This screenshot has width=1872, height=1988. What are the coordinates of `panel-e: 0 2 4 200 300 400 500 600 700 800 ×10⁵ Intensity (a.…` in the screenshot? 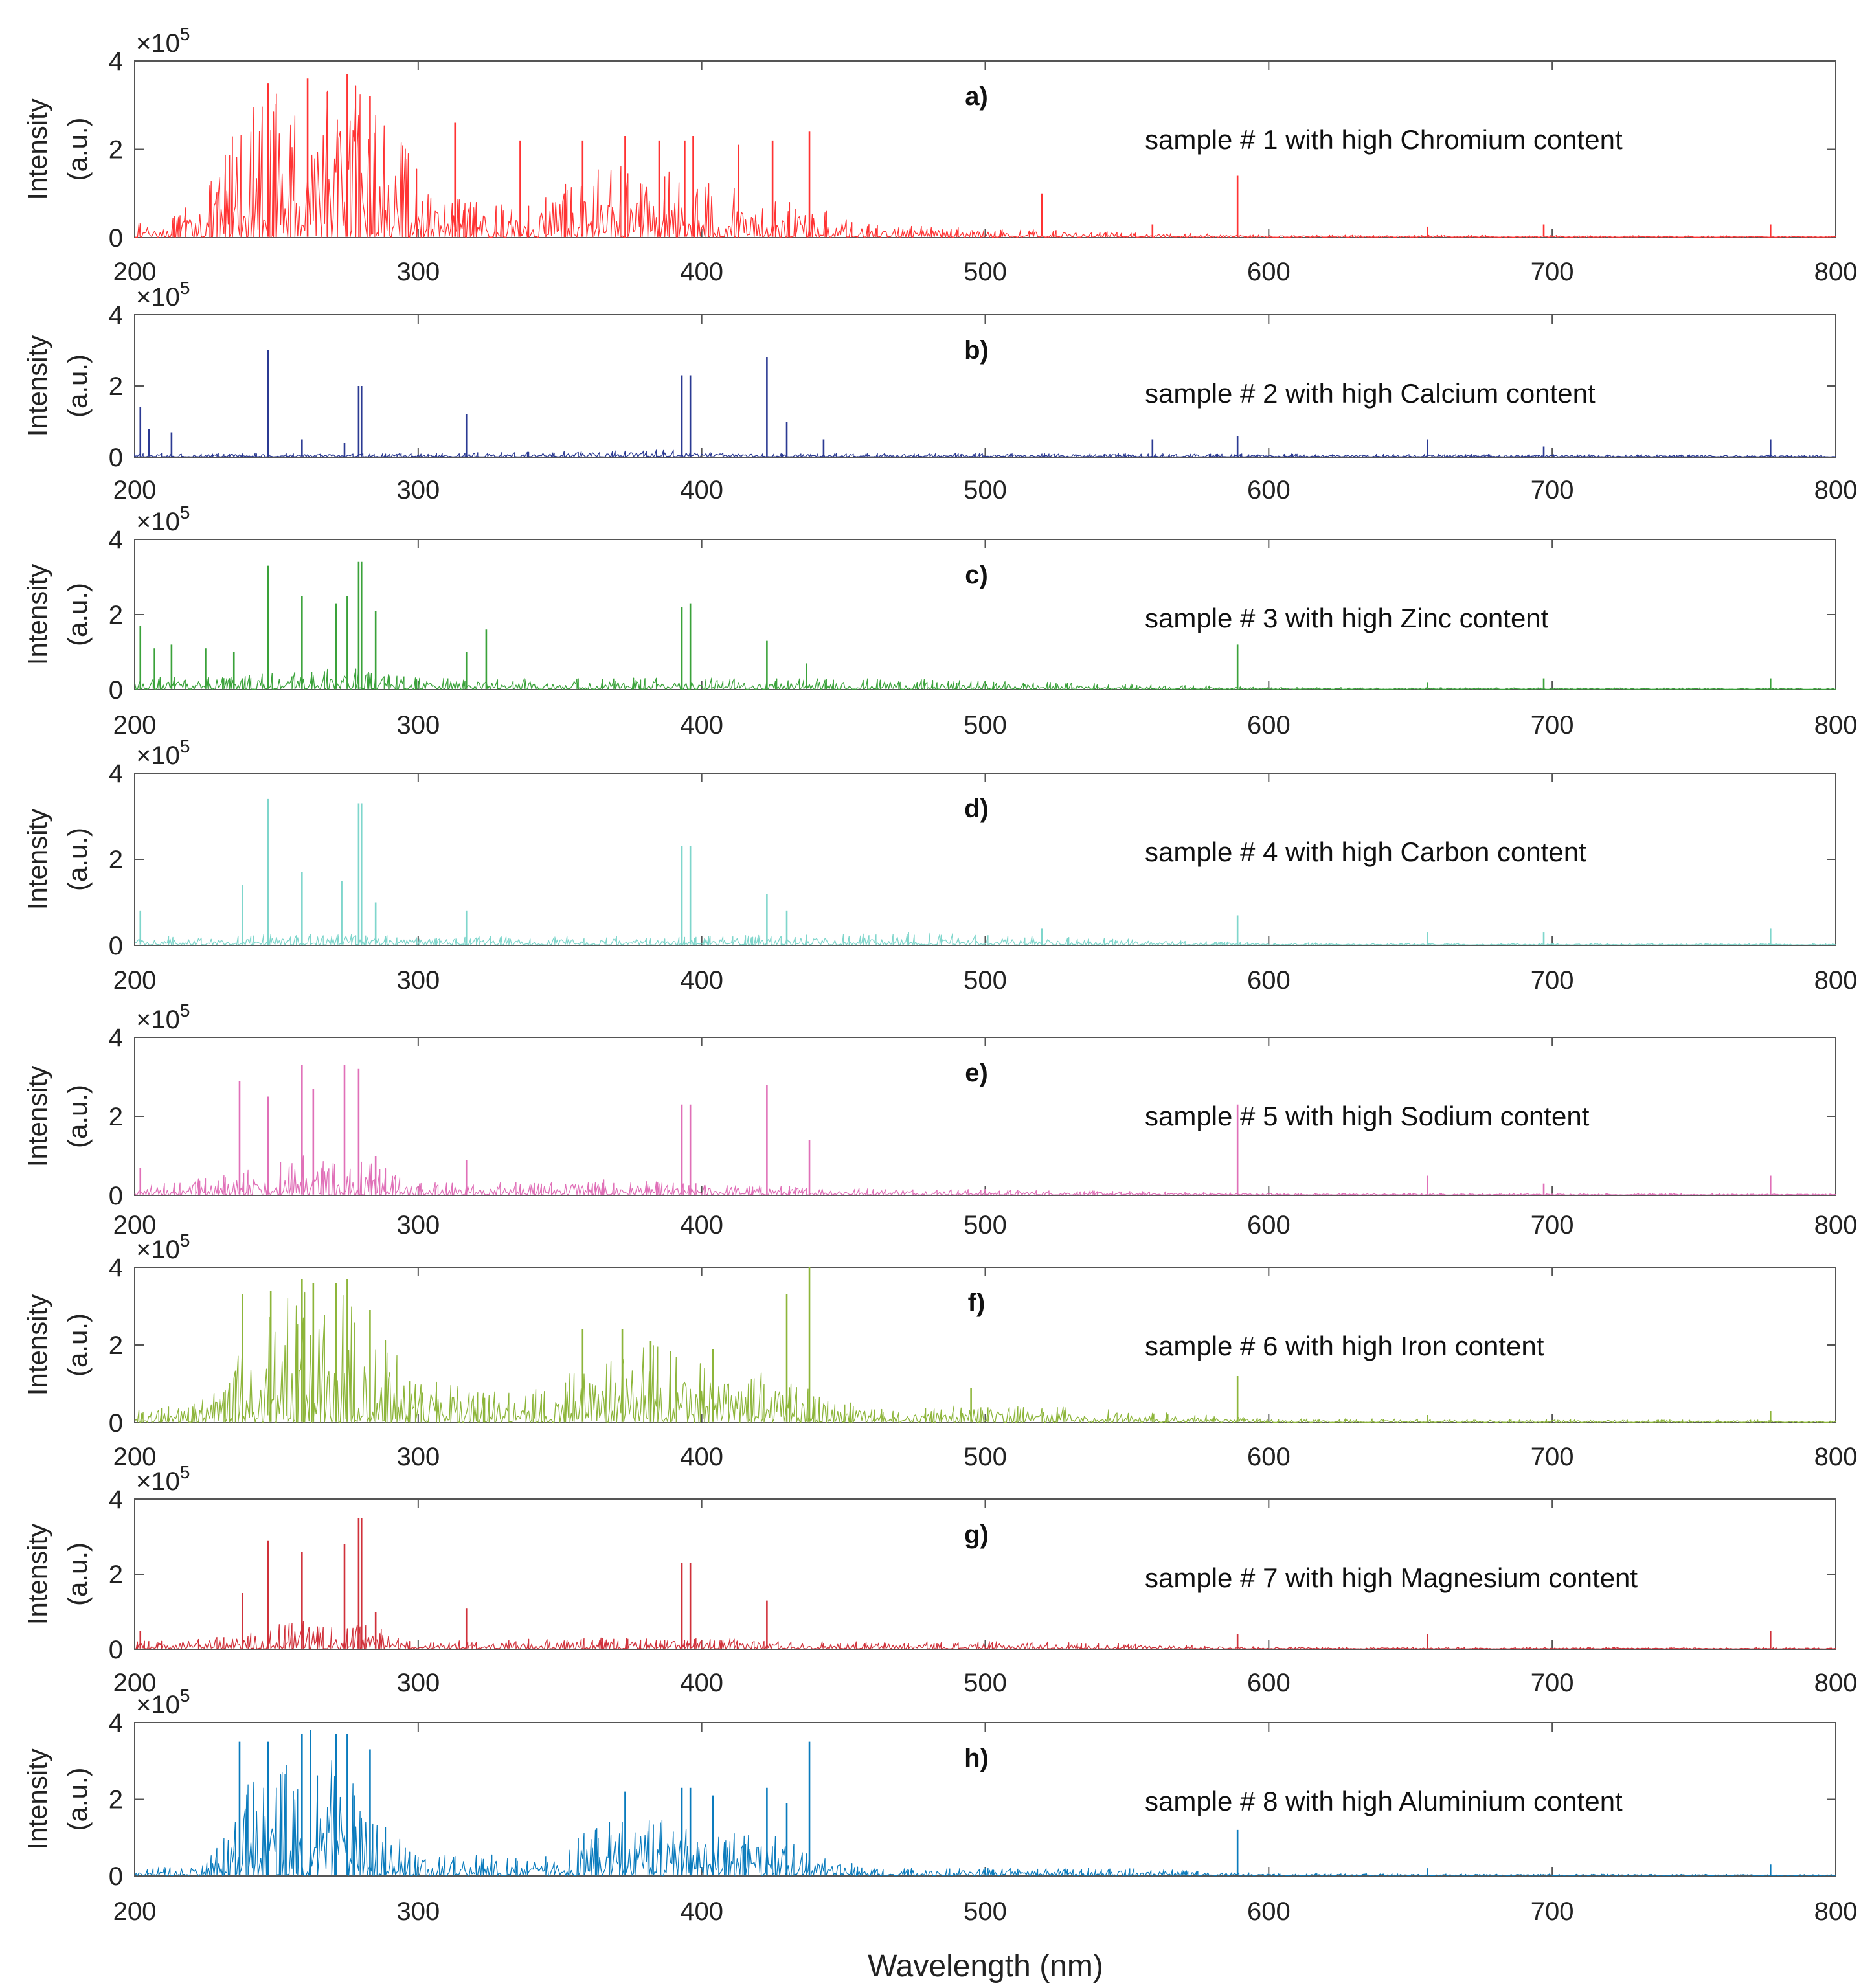 It's located at (939, 1119).